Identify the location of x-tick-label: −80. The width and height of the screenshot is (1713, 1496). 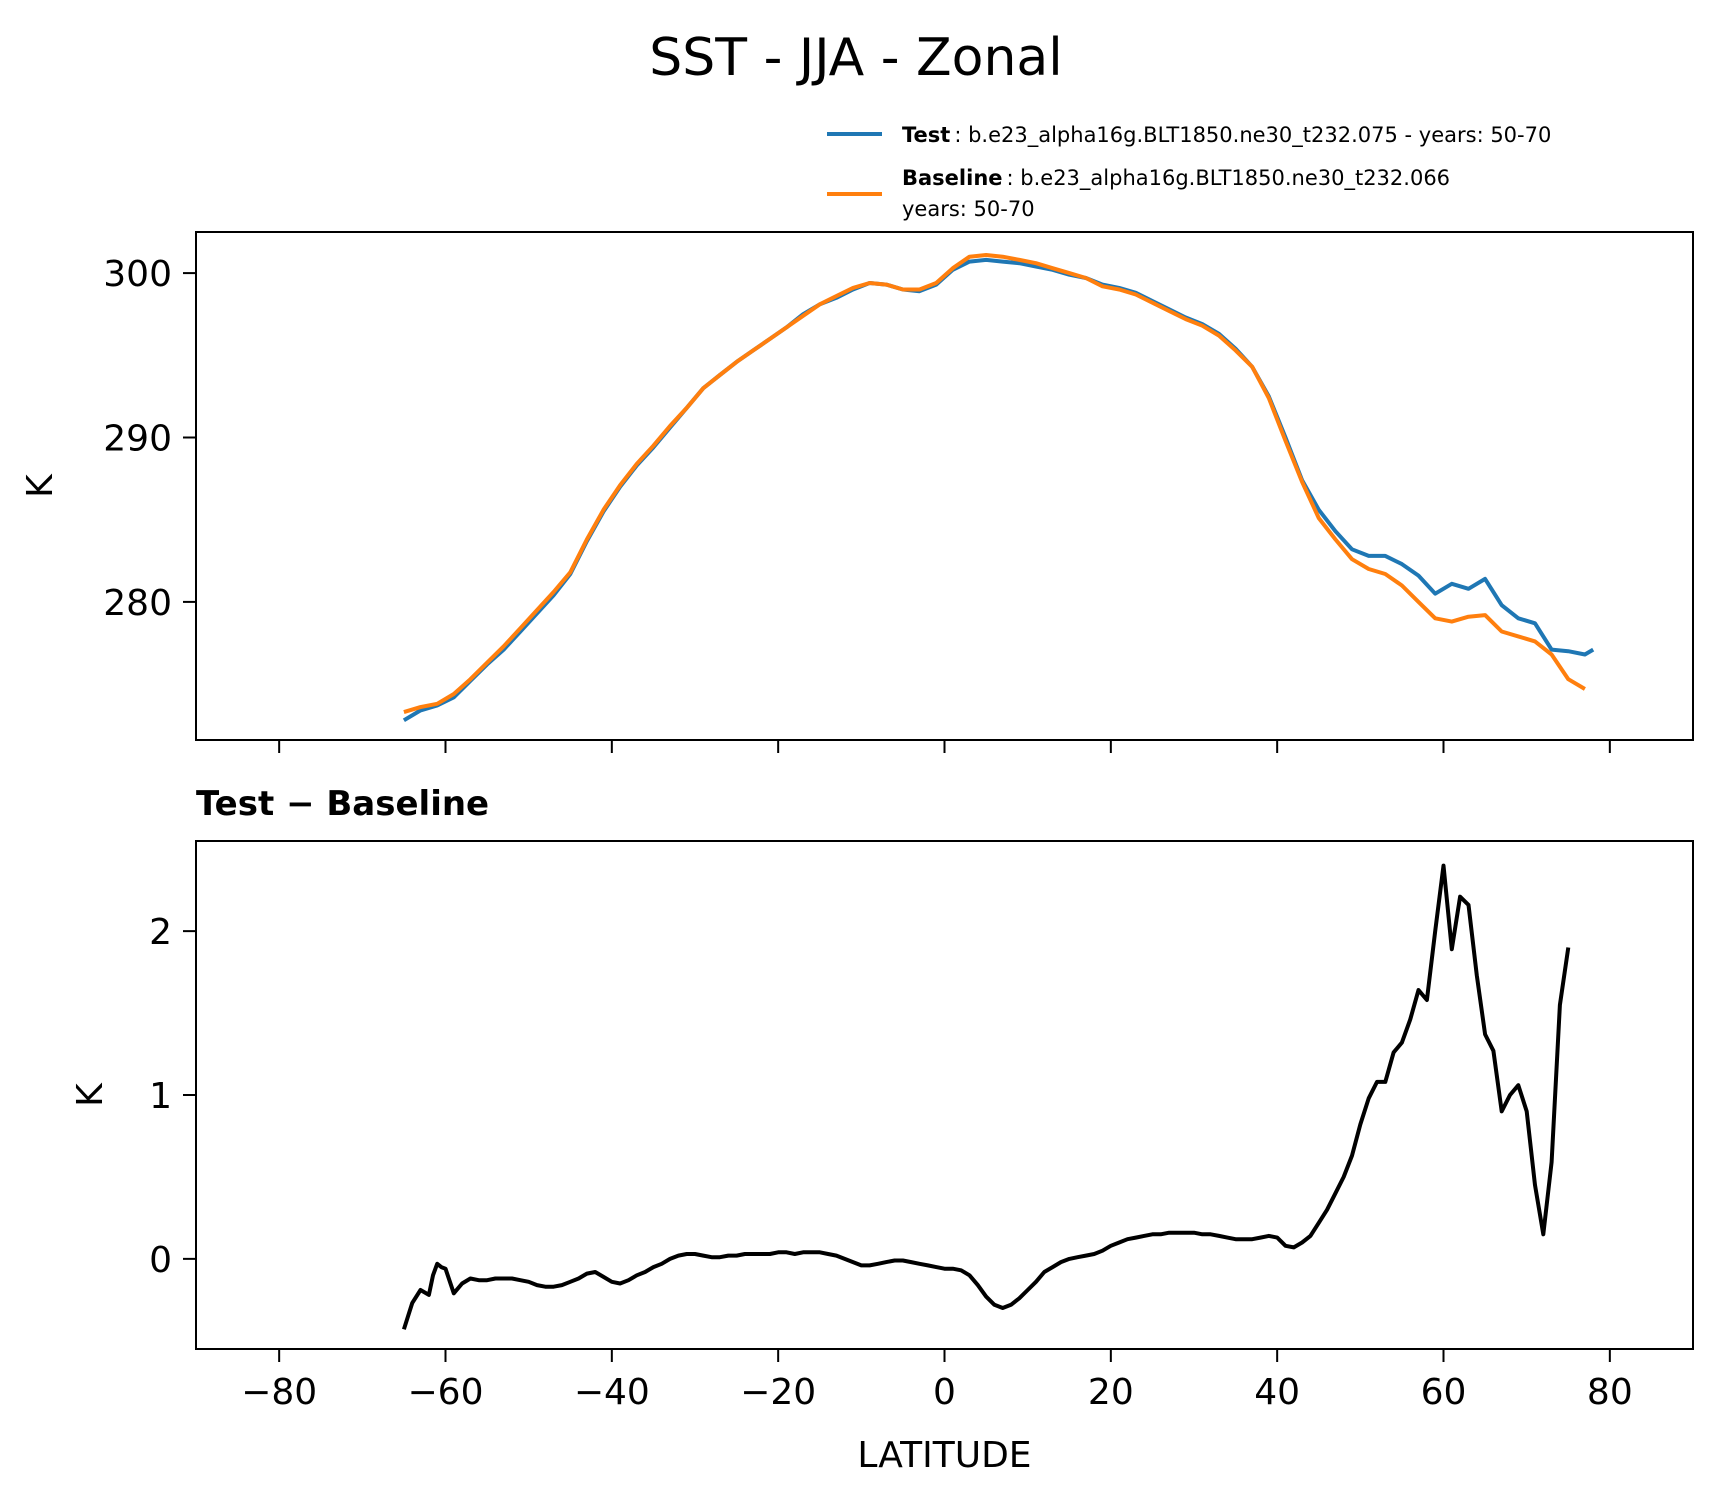
(279, 1392).